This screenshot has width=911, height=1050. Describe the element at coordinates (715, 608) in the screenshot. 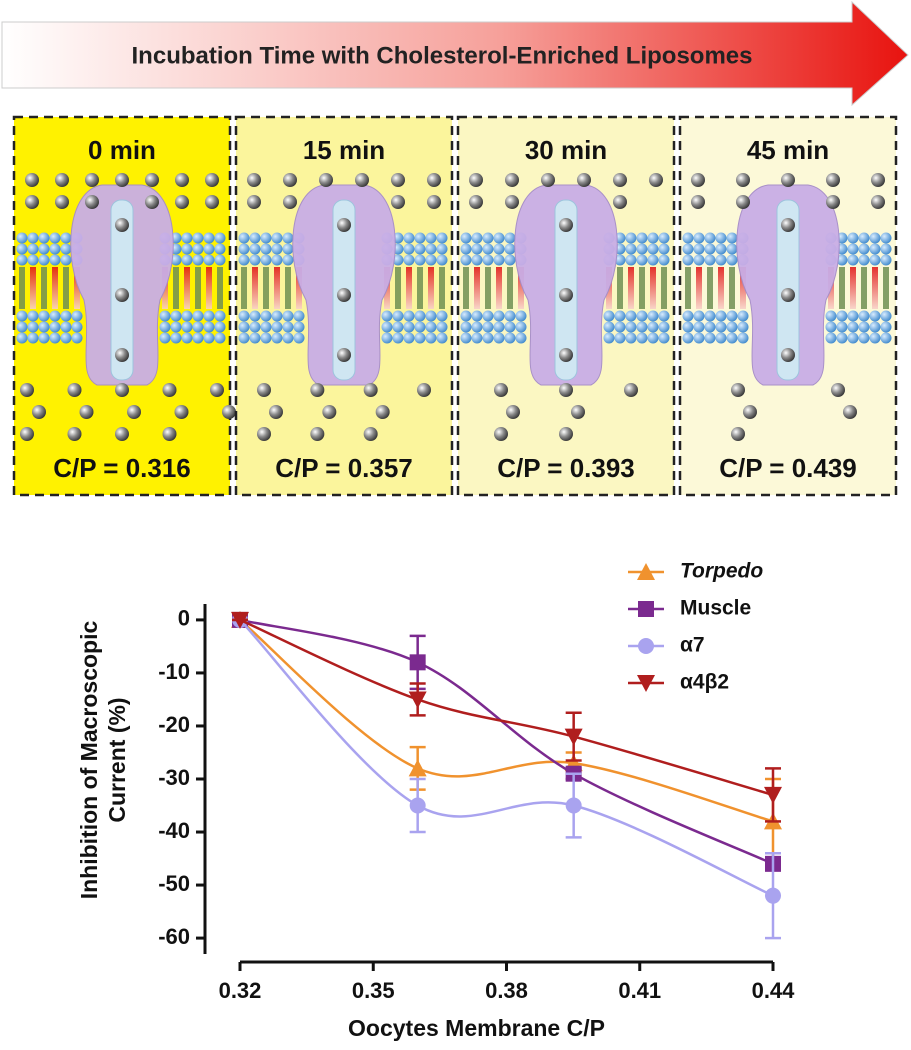

I see `legend-text: Muscle` at that location.